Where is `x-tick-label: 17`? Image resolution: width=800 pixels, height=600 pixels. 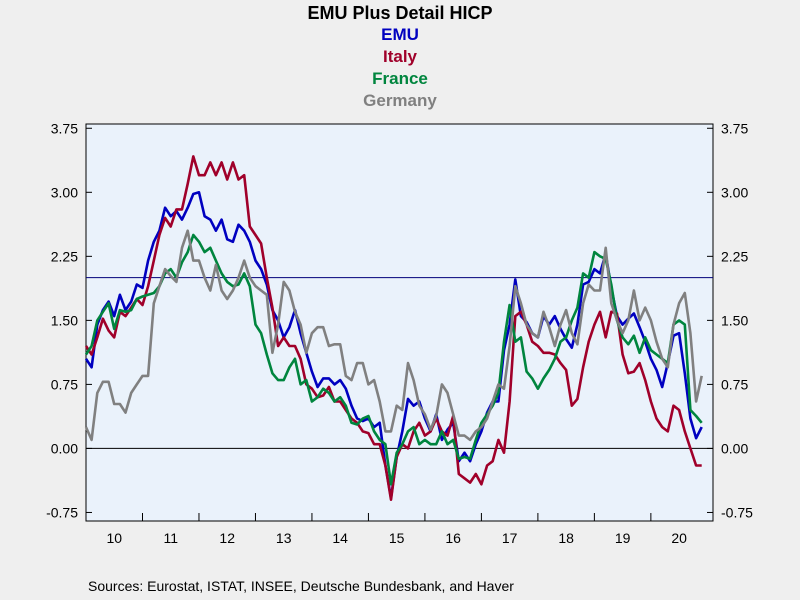 x-tick-label: 17 is located at coordinates (510, 538).